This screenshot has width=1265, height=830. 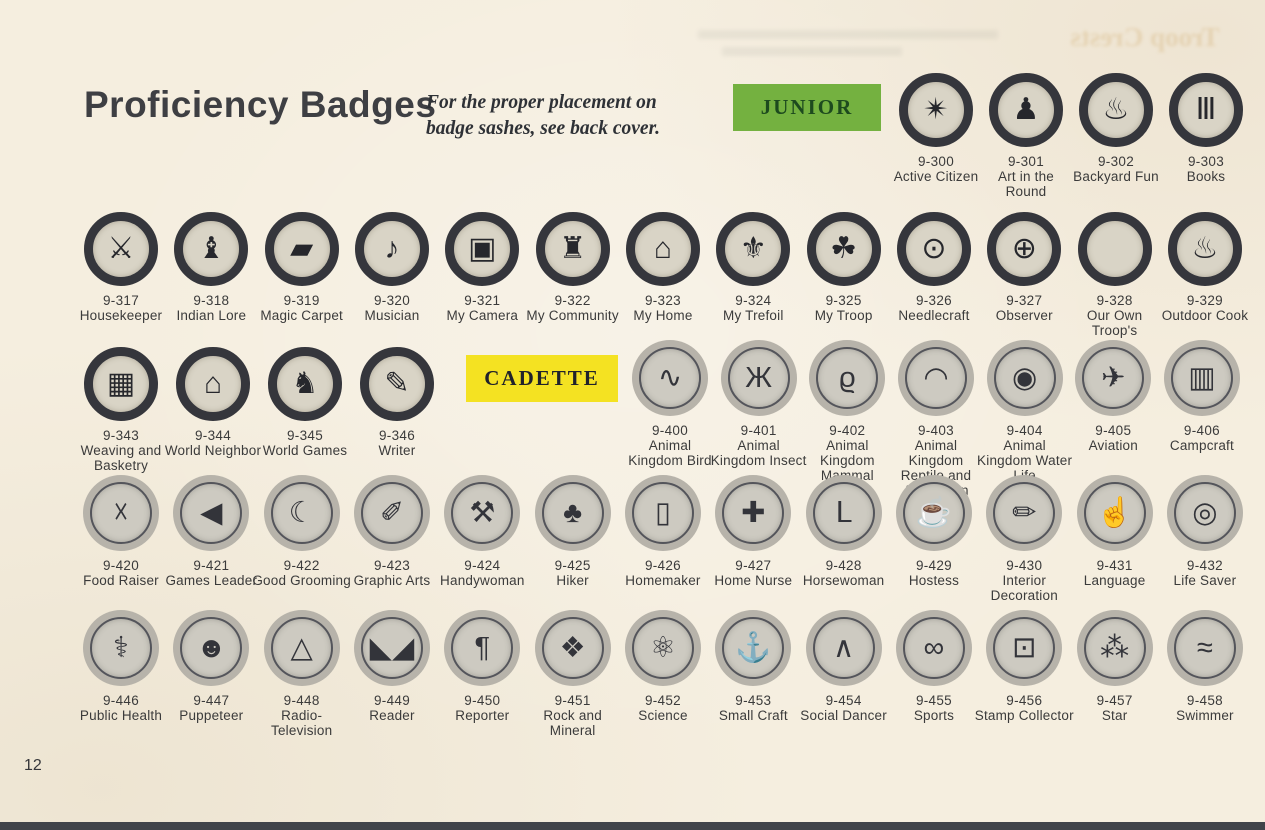 I want to click on trefoil-outline-icon: ⚜, so click(x=753, y=248).